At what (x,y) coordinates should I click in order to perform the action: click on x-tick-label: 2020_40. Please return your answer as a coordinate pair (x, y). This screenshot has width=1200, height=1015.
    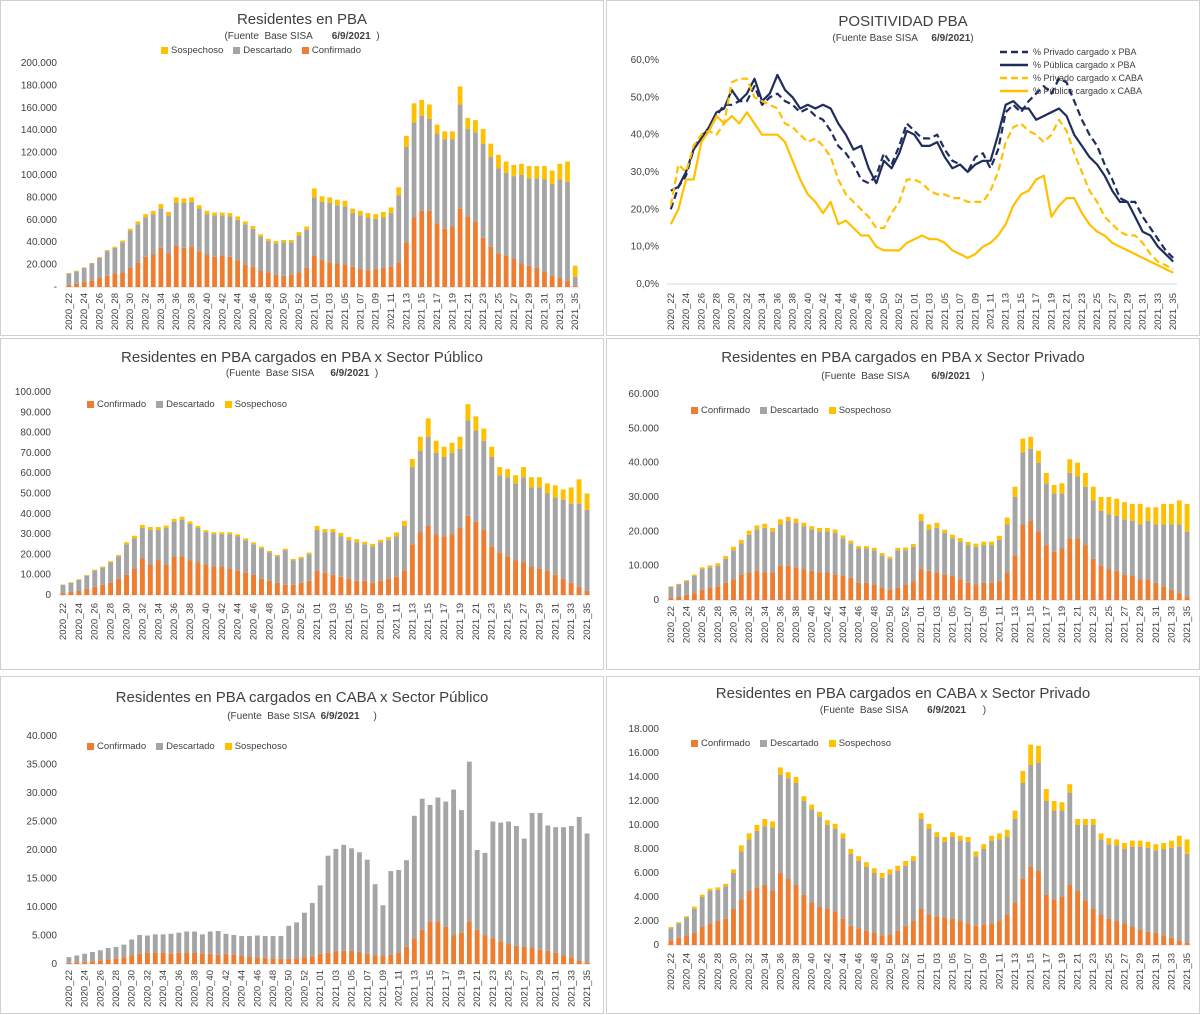
    Looking at the image, I should click on (812, 971).